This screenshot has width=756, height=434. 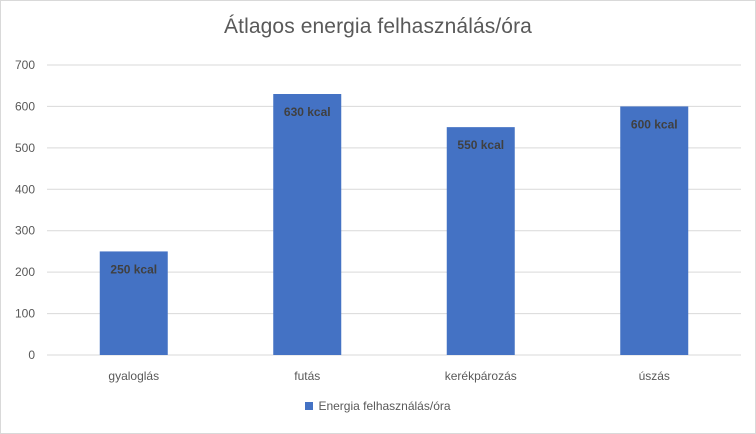 I want to click on legend: Energia felhasználás/óra, so click(x=378, y=406).